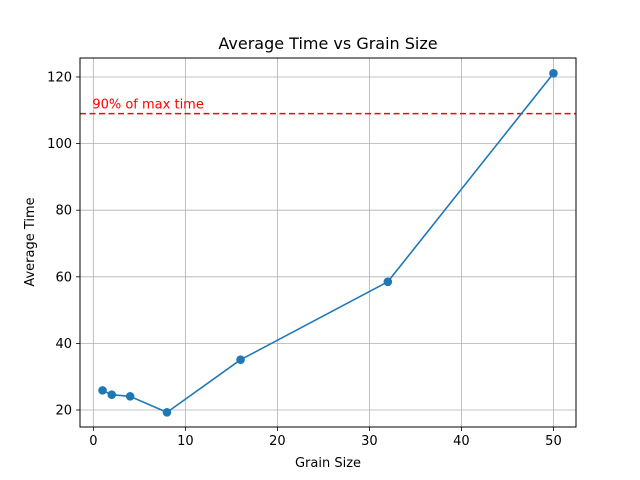 The height and width of the screenshot is (480, 640). What do you see at coordinates (553, 441) in the screenshot?
I see `x-tick-label: 50` at bounding box center [553, 441].